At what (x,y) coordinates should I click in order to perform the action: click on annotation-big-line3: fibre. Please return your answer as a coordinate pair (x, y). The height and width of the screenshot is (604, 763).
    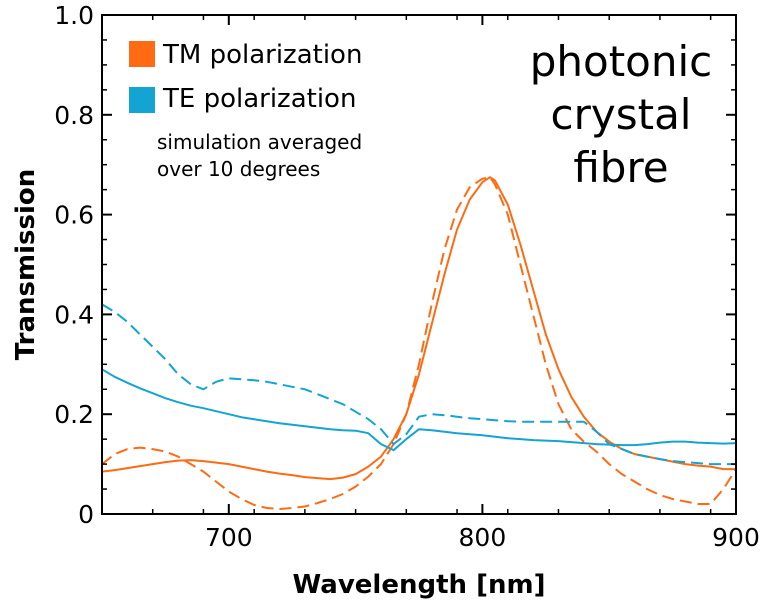
    Looking at the image, I should click on (620, 167).